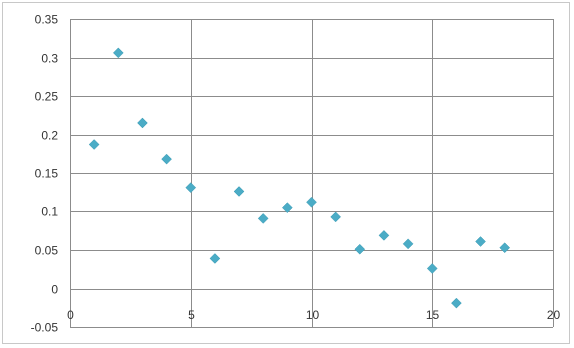  Describe the element at coordinates (47, 20) in the screenshot. I see `y-tick-label: 0.35` at that location.